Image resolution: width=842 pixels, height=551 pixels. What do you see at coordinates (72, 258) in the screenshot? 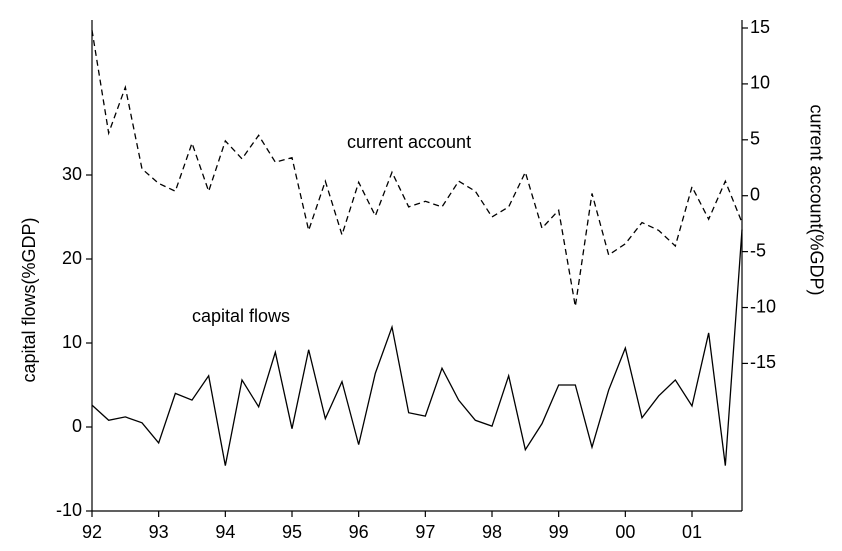
I see `y-tick-label: 20` at bounding box center [72, 258].